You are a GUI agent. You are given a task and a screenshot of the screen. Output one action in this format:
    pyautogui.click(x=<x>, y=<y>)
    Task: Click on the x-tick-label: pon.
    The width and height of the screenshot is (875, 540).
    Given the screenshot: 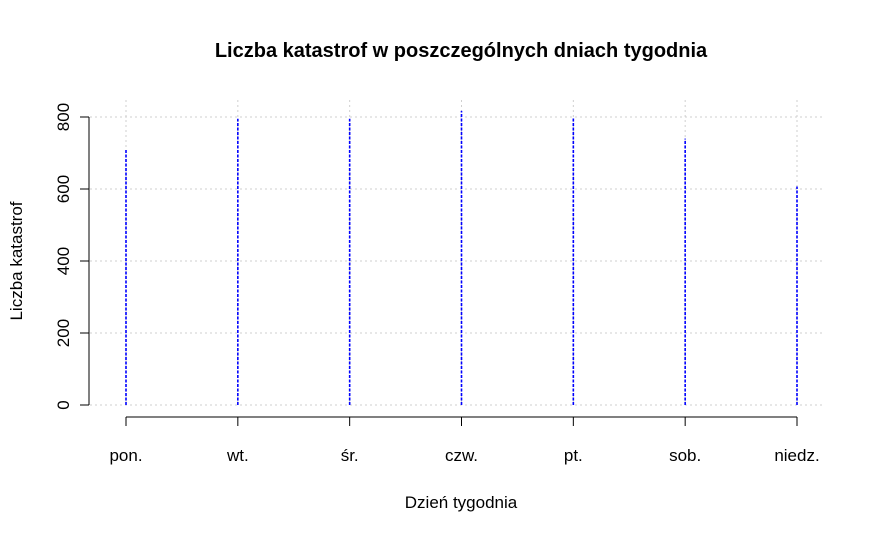 What is the action you would take?
    pyautogui.click(x=125, y=455)
    